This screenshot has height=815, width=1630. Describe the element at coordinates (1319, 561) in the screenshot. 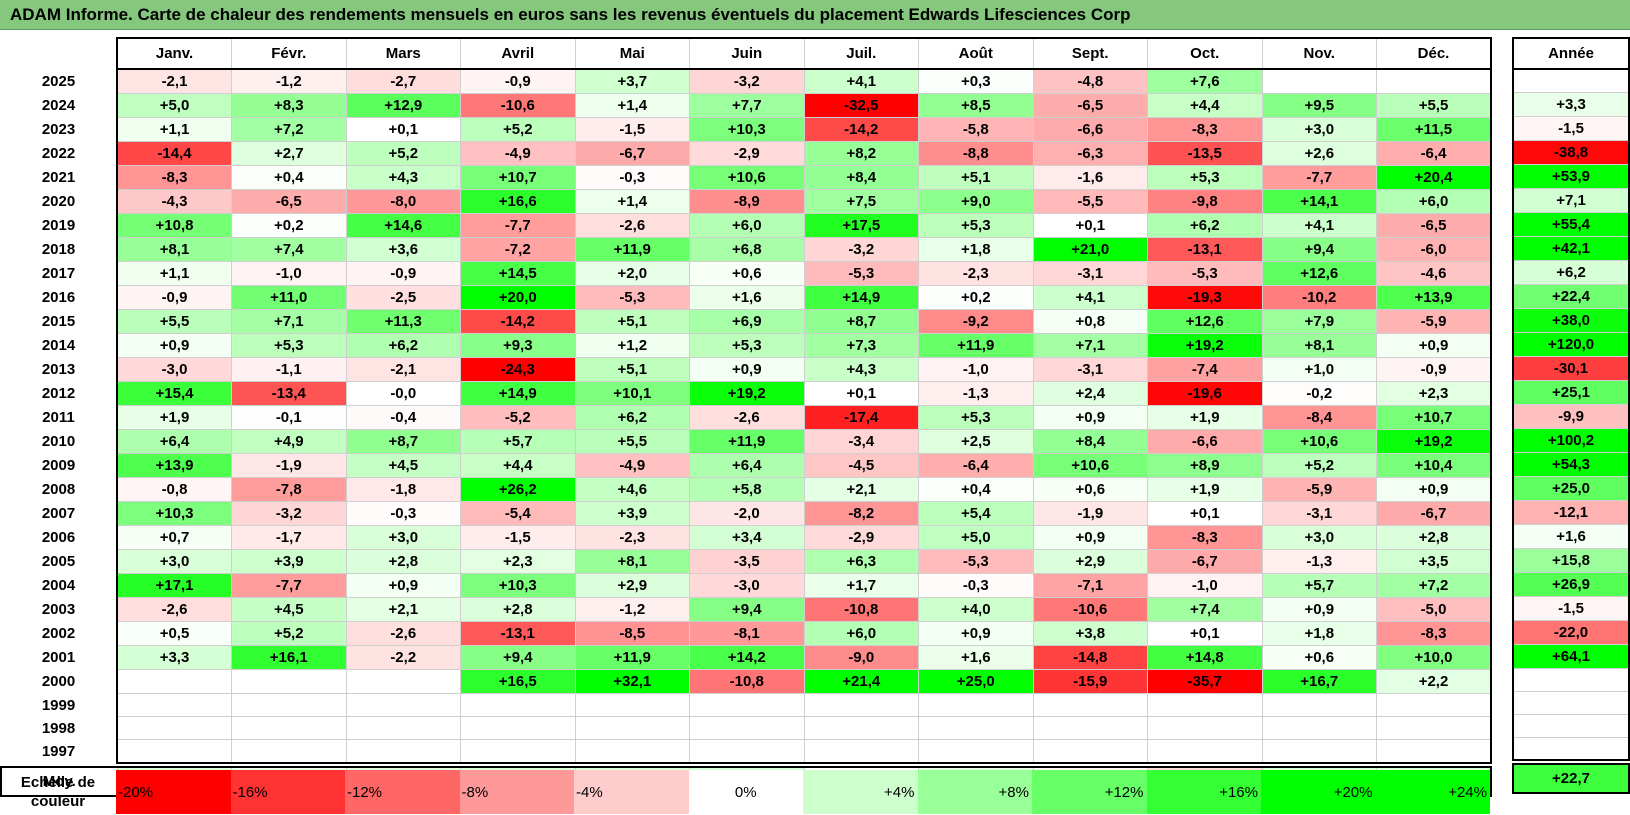

I see `heat-cell: -1,3` at that location.